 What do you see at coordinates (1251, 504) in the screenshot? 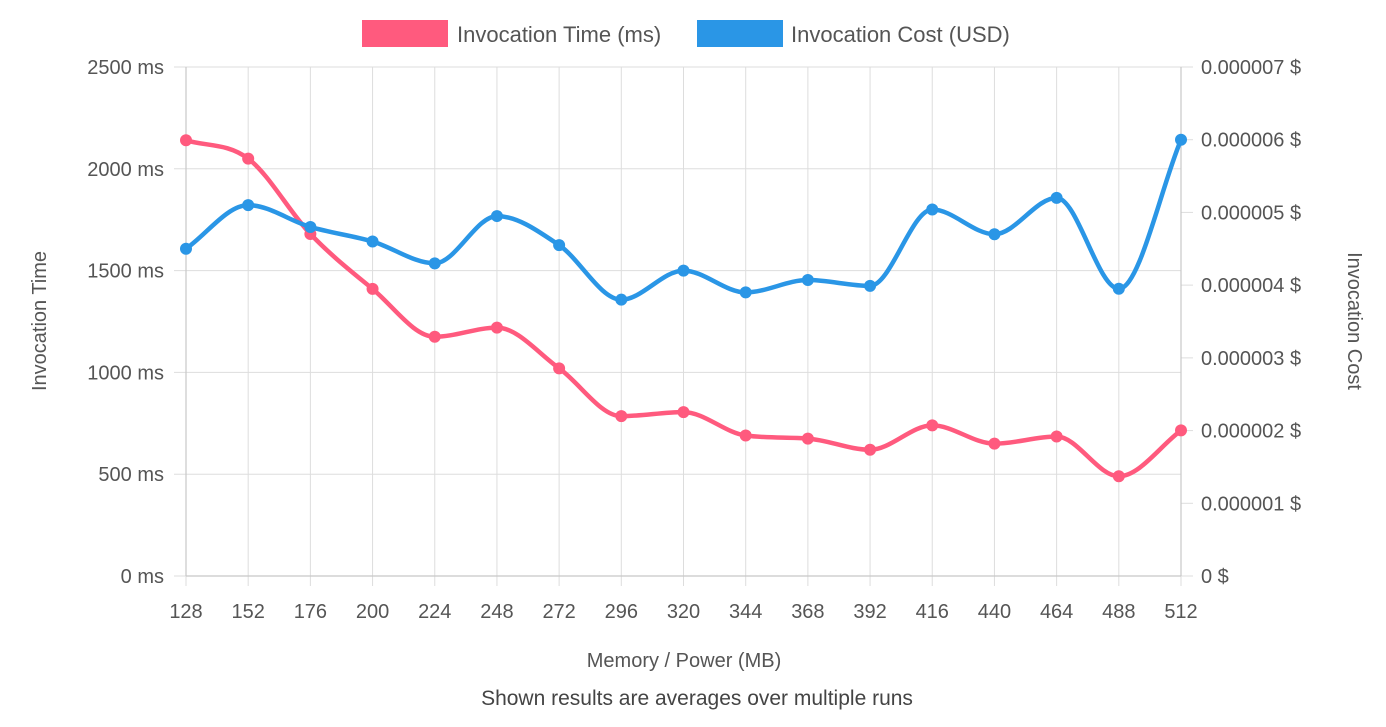
I see `y-right-tick-label: 0.000001 $` at bounding box center [1251, 504].